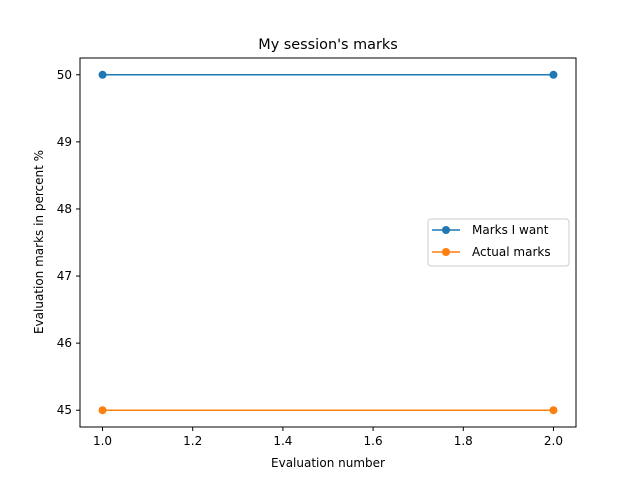 This screenshot has width=640, height=485. What do you see at coordinates (510, 230) in the screenshot?
I see `legend-label-1: Marks I want` at bounding box center [510, 230].